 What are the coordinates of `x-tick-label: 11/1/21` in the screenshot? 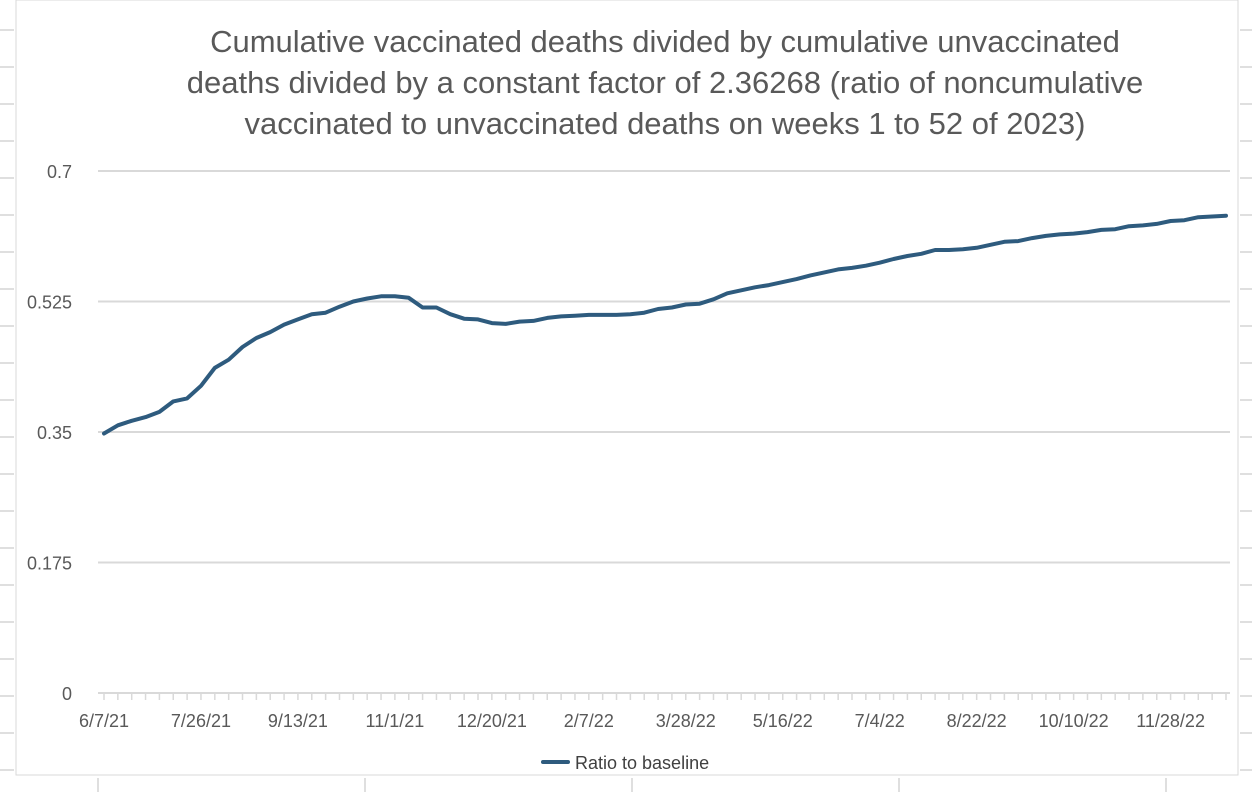 It's located at (395, 721).